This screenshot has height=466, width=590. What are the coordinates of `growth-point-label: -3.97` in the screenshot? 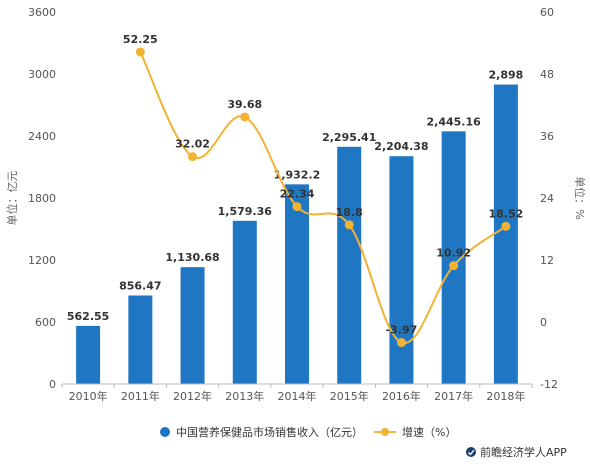 It's located at (402, 330).